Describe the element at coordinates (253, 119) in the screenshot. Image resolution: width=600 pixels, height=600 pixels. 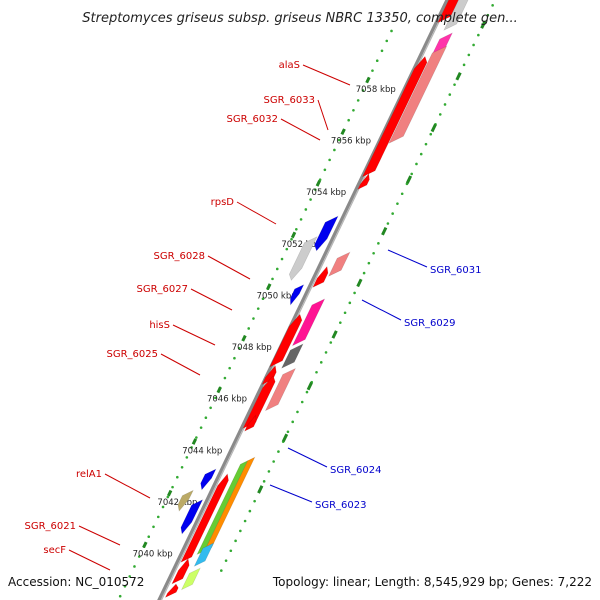
I see `gene-label: SGR_6032` at that location.